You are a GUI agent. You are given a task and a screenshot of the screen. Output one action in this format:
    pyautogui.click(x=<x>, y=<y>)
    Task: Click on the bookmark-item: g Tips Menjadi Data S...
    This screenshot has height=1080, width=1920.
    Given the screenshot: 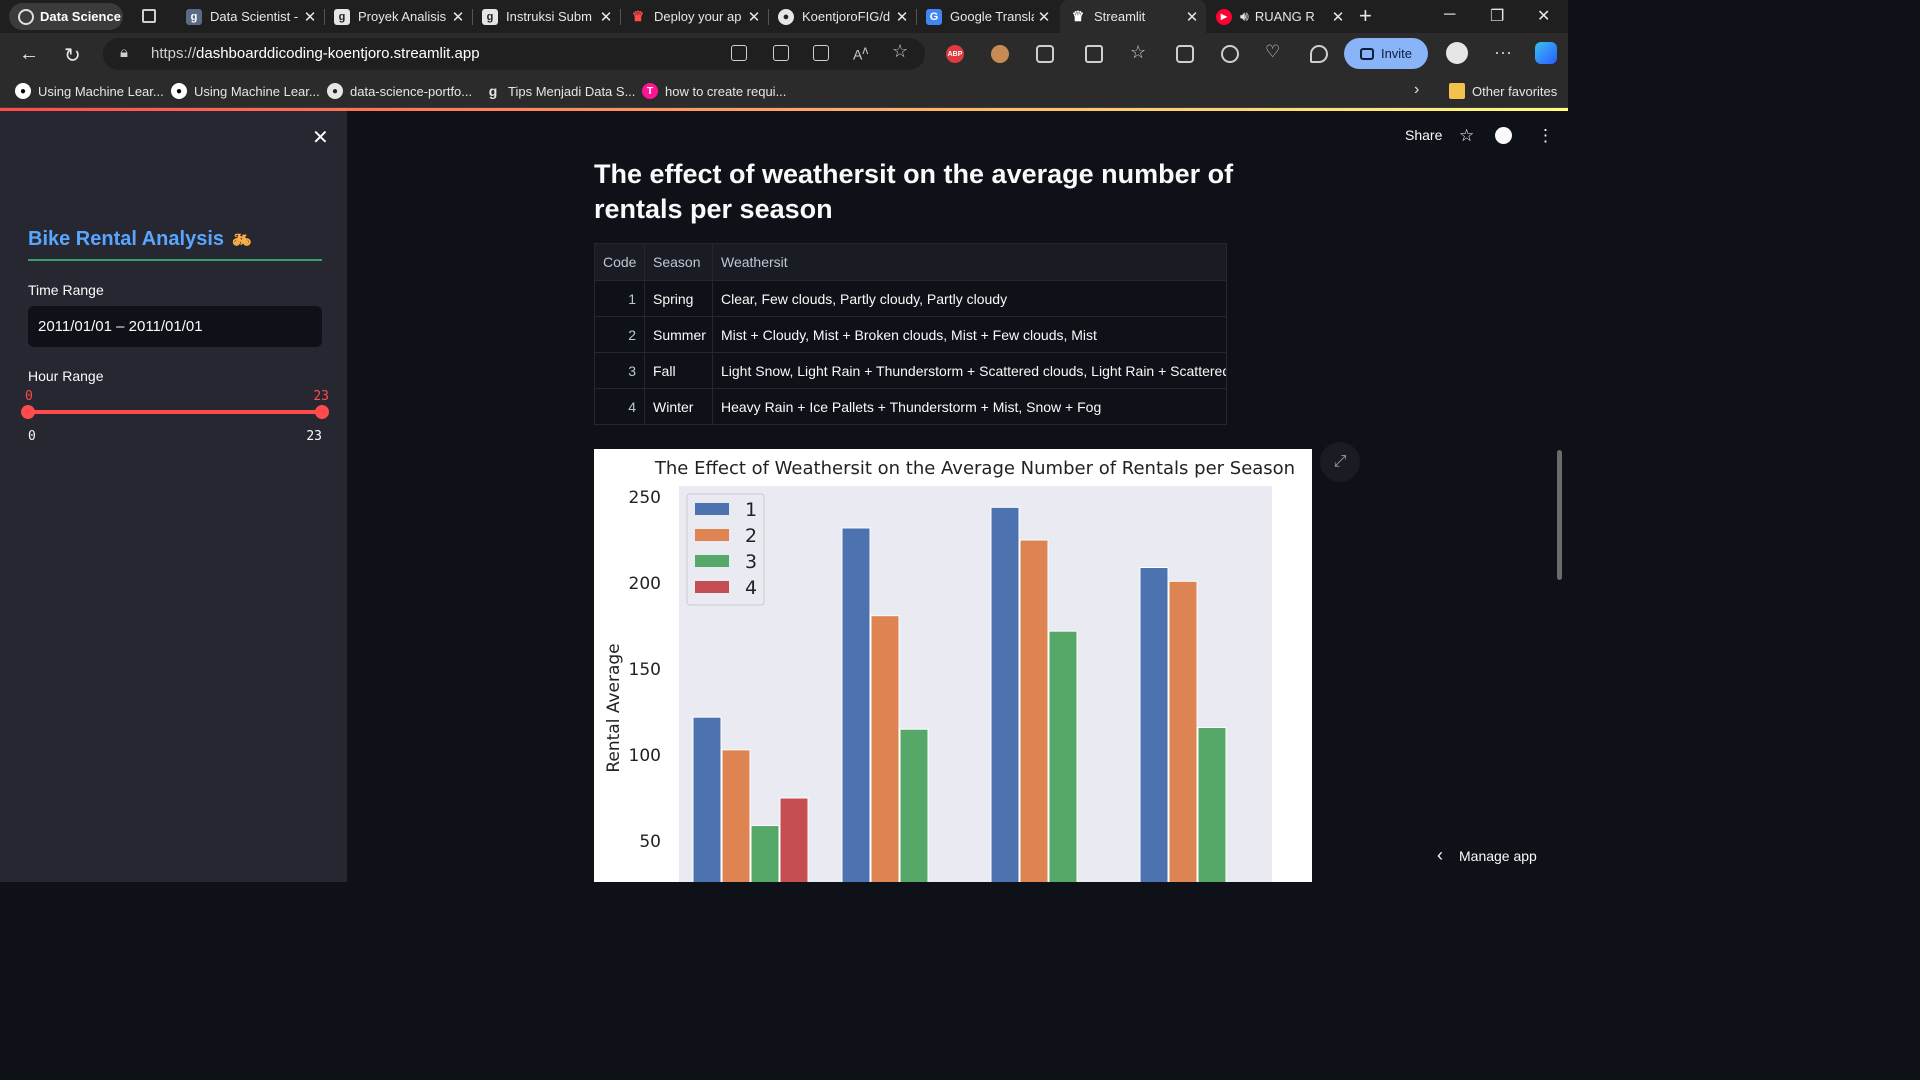 What is the action you would take?
    pyautogui.click(x=560, y=91)
    